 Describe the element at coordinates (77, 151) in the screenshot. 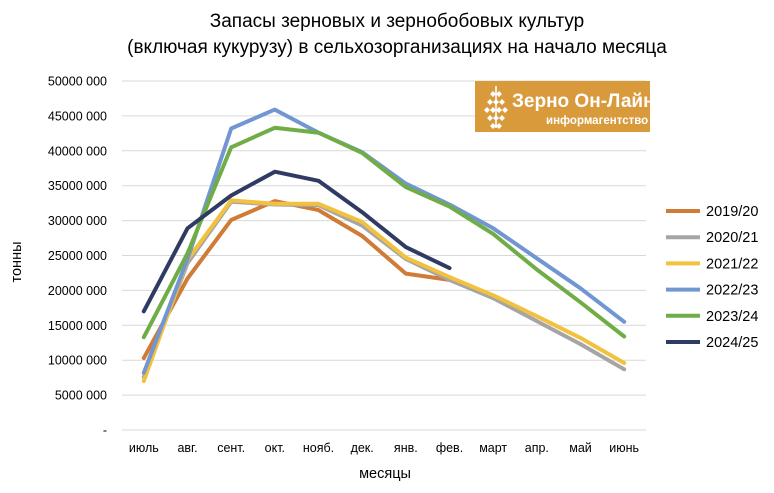

I see `y-tick-label-8: 40000 000` at that location.